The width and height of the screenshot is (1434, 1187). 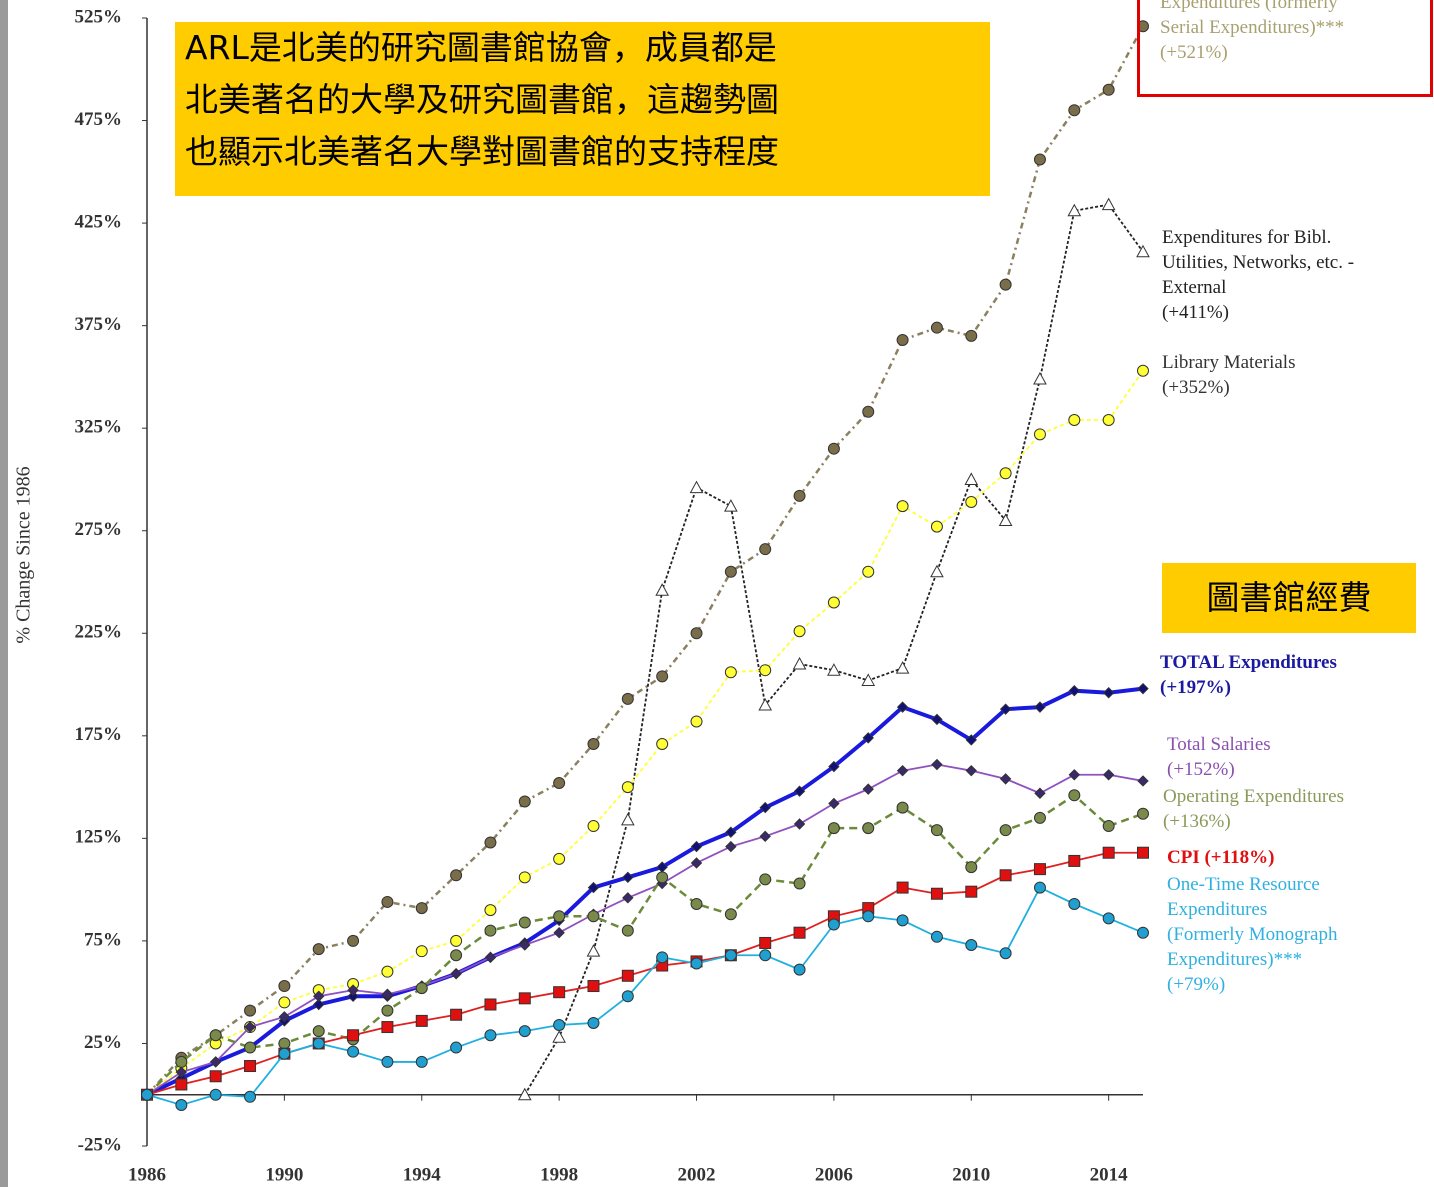 I want to click on y-tick-label: 275%, so click(x=99, y=529).